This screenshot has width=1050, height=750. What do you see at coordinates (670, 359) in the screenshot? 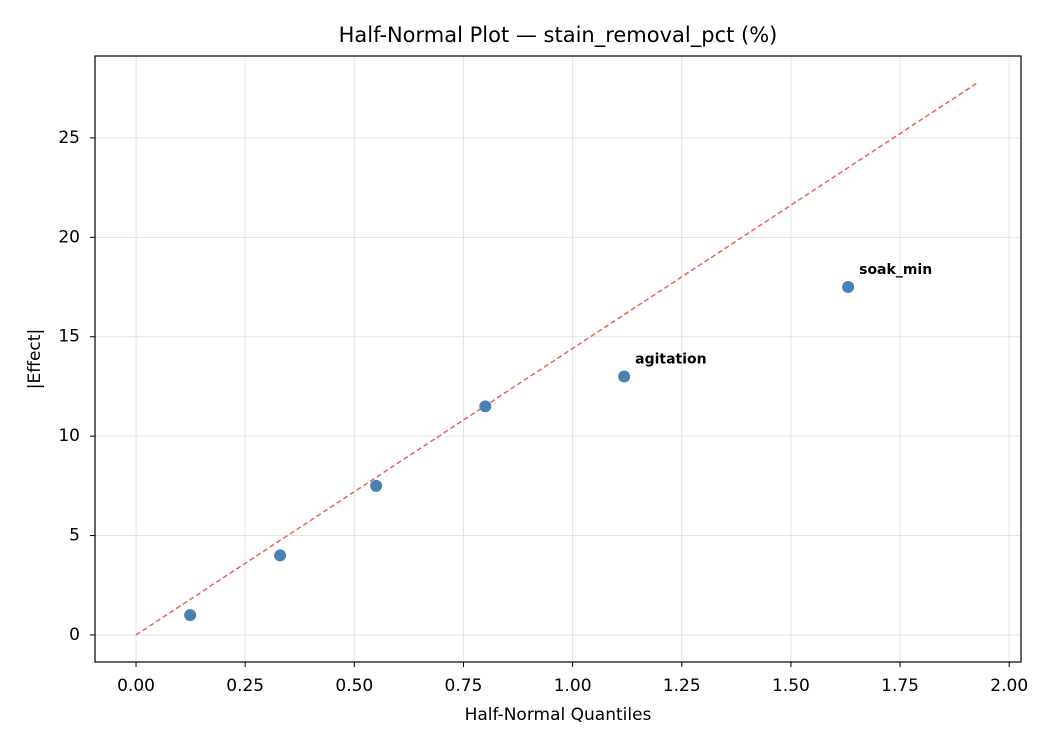
I see `point-label: agitation` at bounding box center [670, 359].